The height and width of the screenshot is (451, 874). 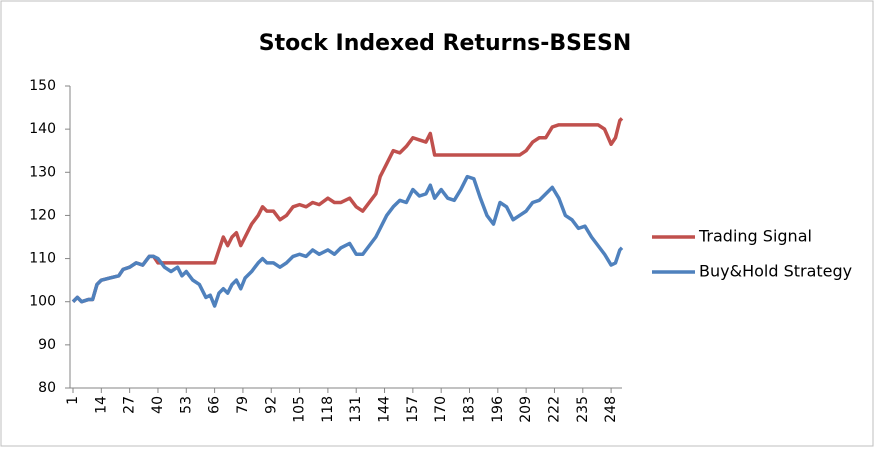 I want to click on y-tick-label: 90, so click(x=47, y=345).